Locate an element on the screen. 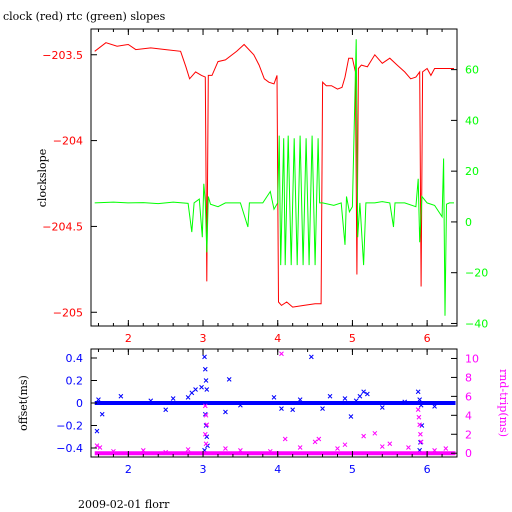  offset-y-axis-label: offset(ms) is located at coordinates (23, 403).